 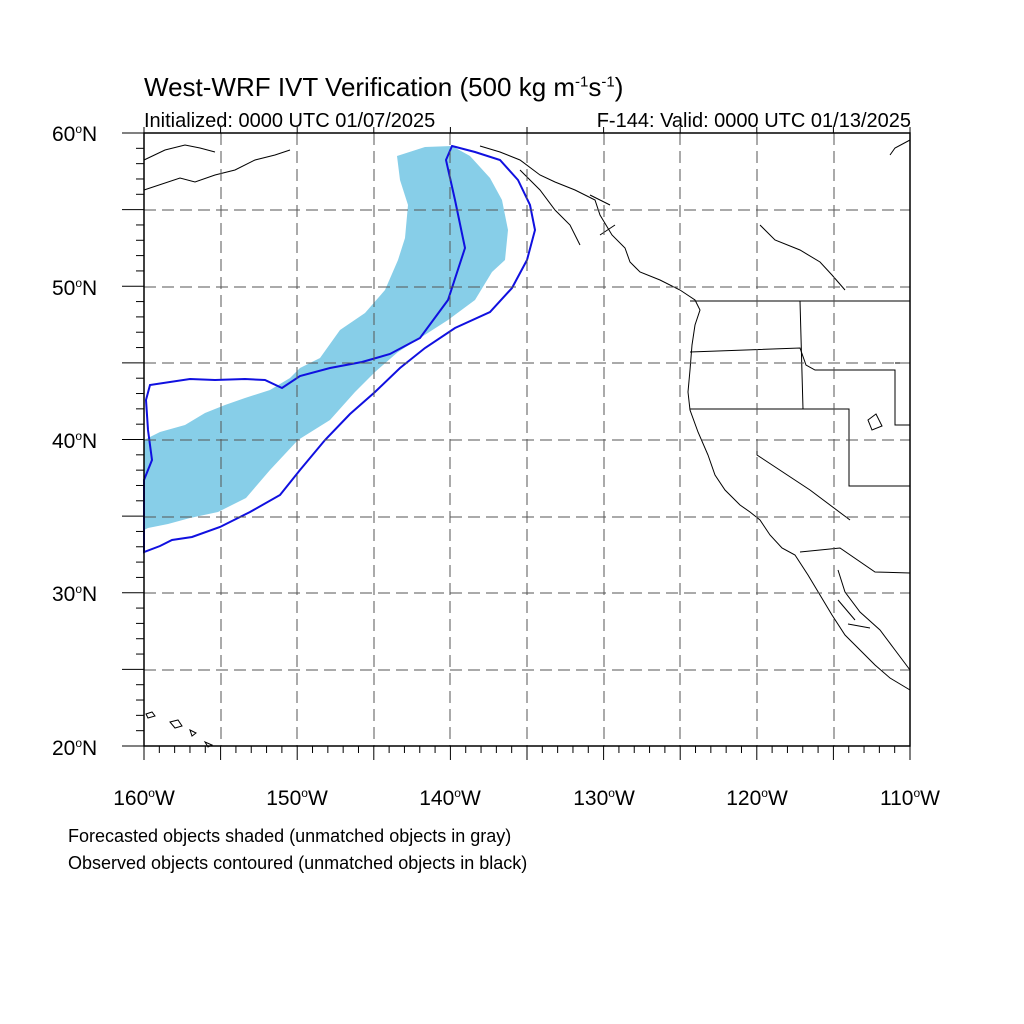 What do you see at coordinates (297, 798) in the screenshot?
I see `lon-label-150w: 150oW` at bounding box center [297, 798].